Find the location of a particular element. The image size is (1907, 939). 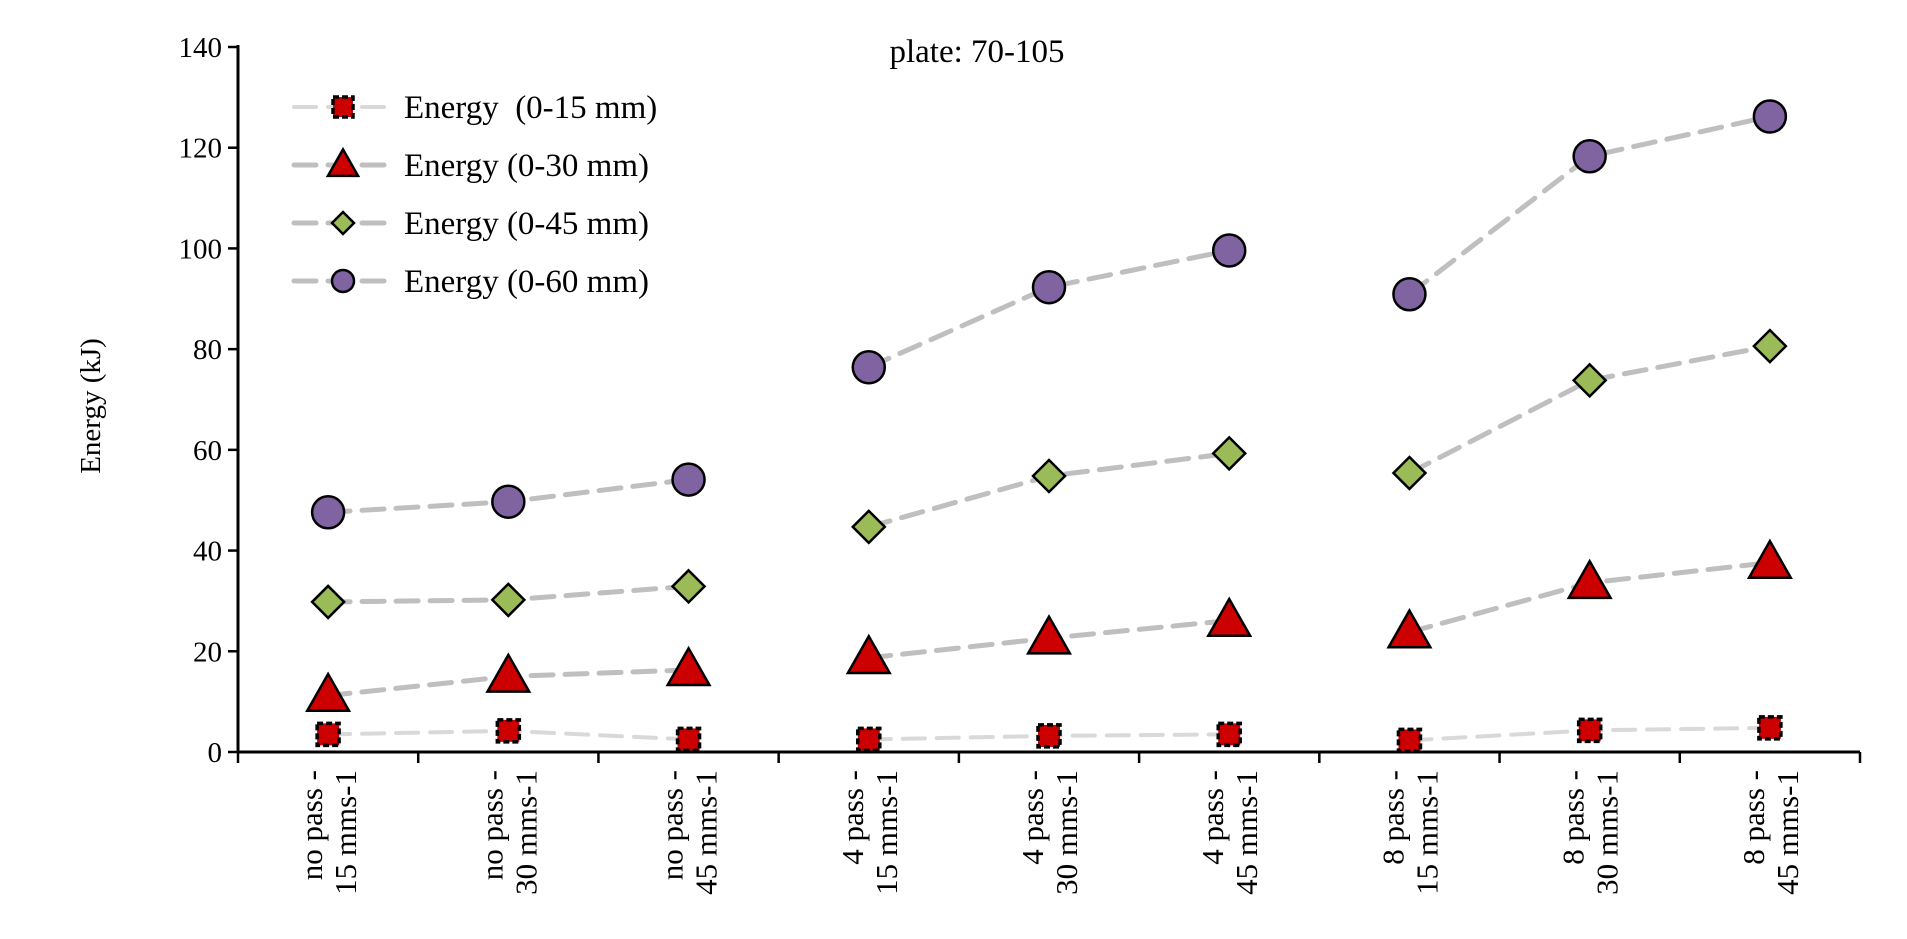

y-tick-label: 60 is located at coordinates (207, 451).